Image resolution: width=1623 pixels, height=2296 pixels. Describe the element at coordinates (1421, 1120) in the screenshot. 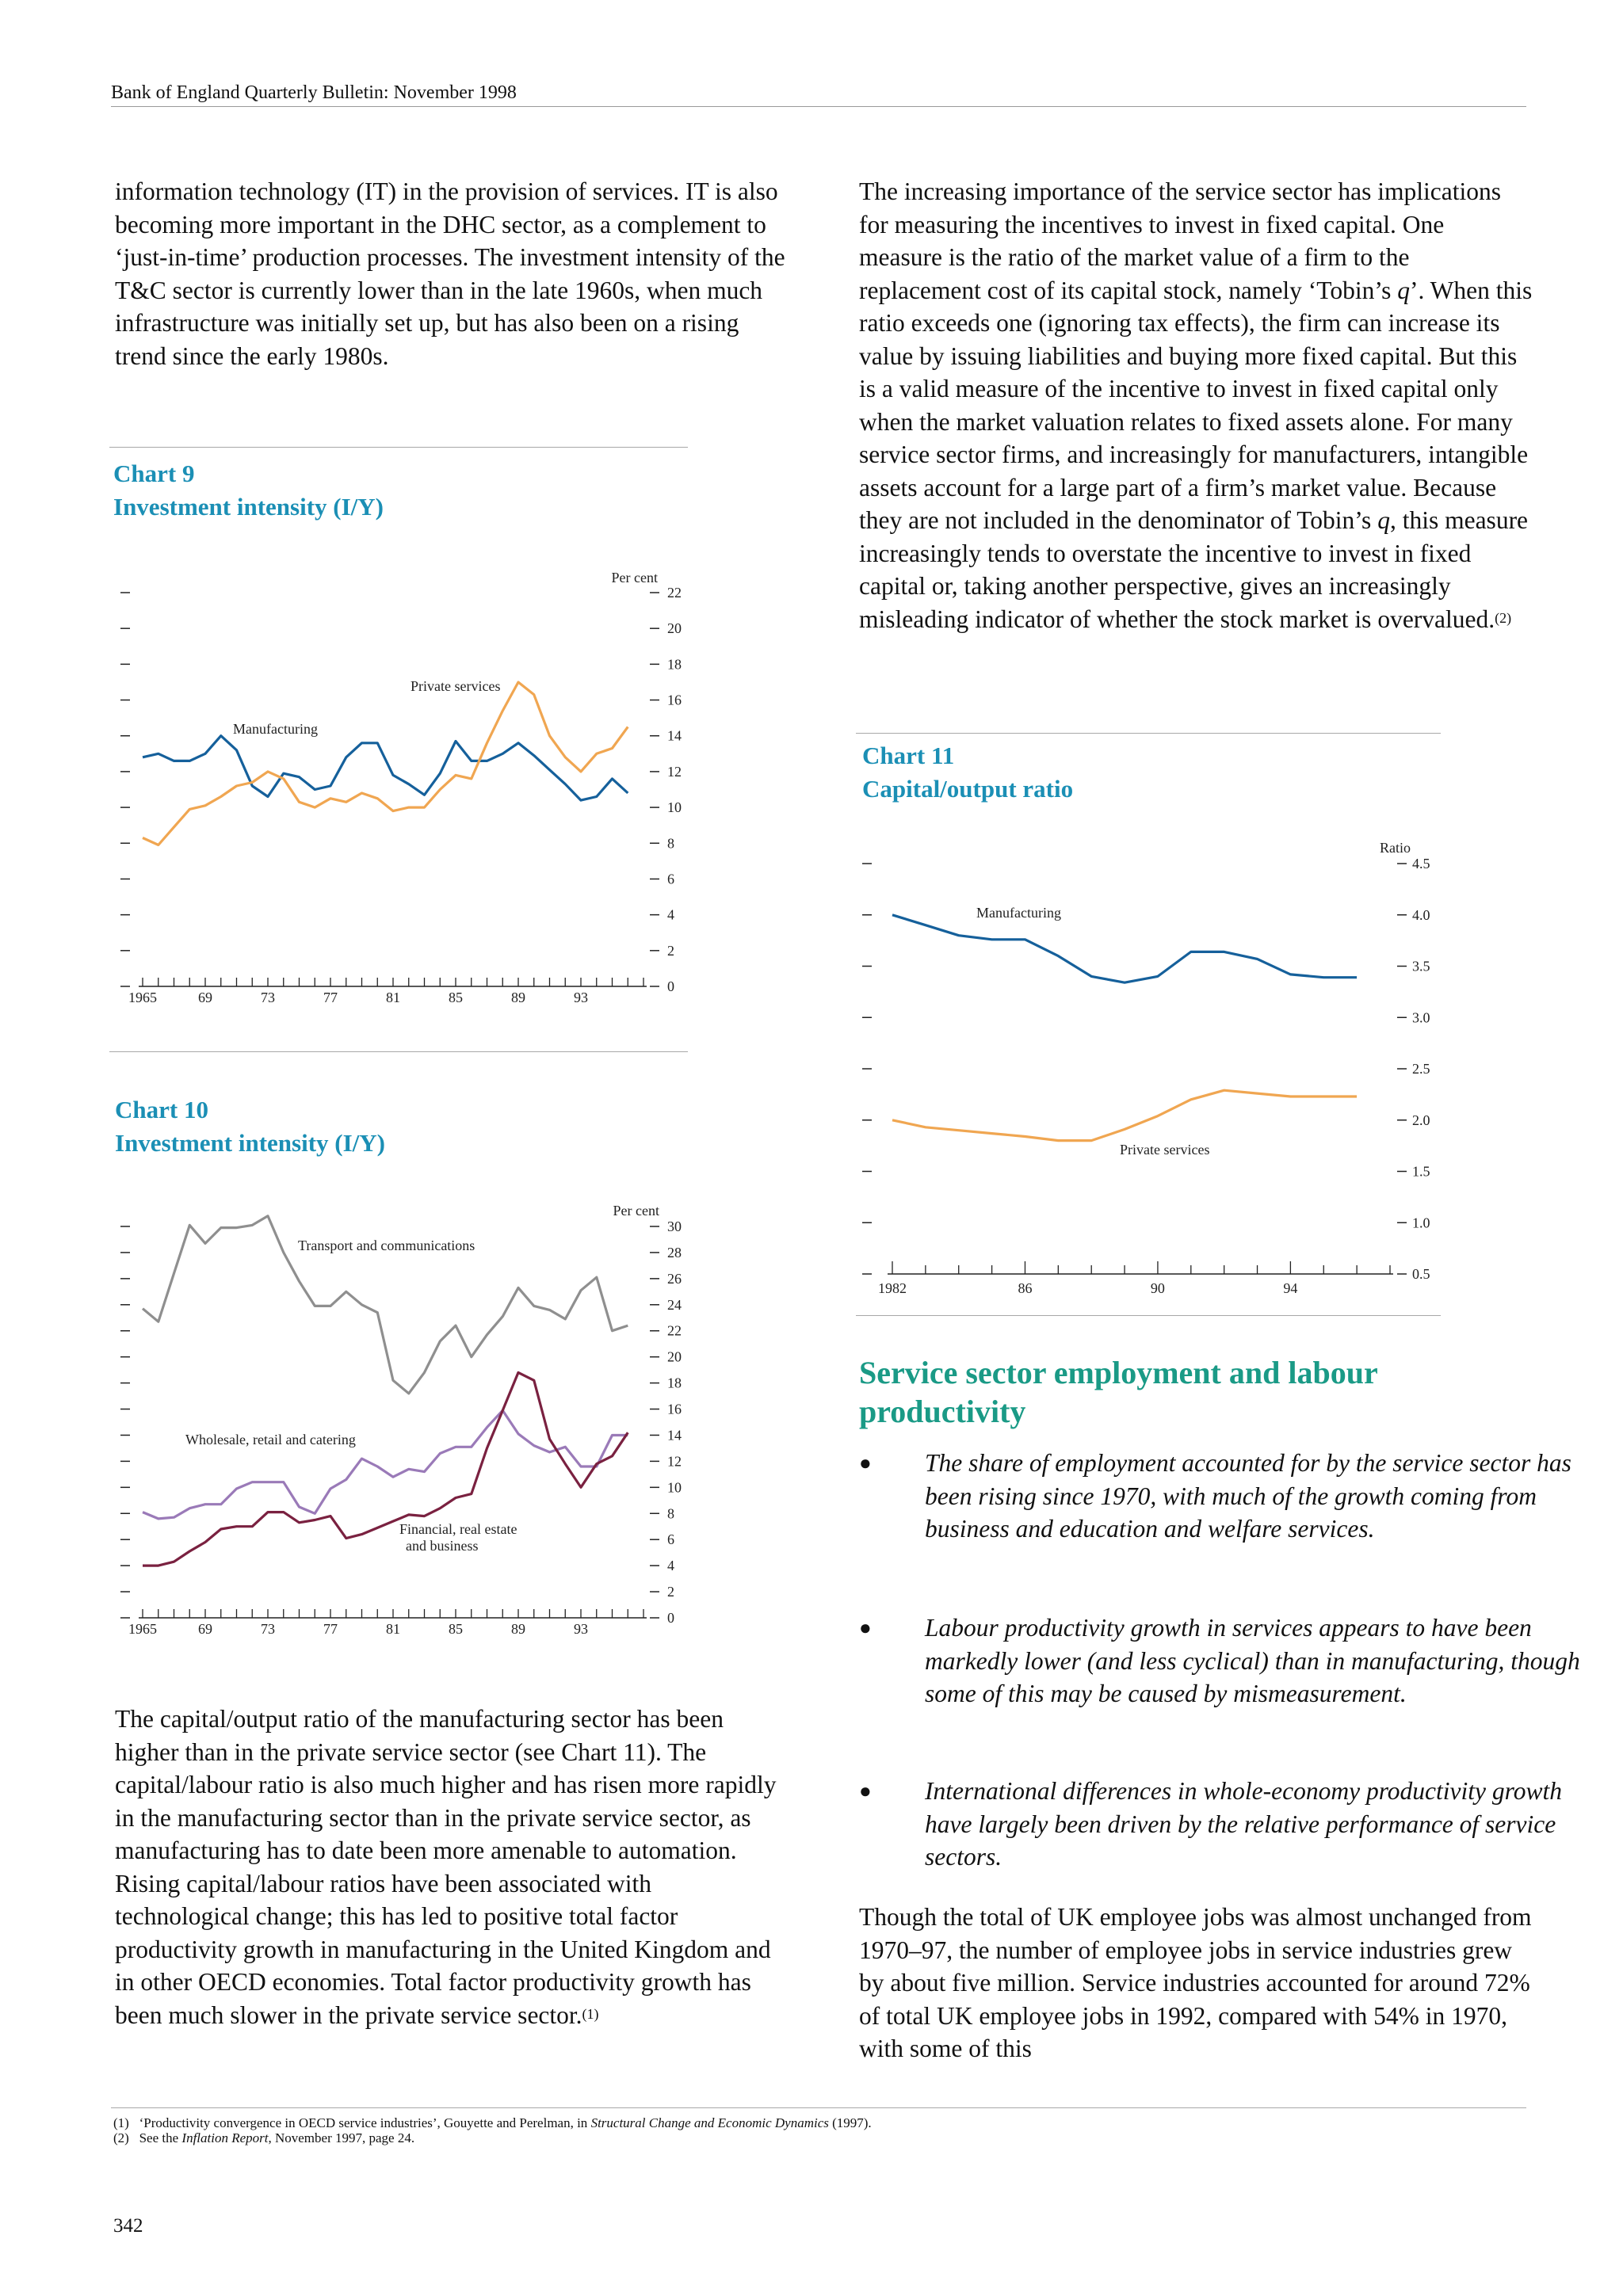

I see `chart11-y-tick-label: 2.0` at that location.